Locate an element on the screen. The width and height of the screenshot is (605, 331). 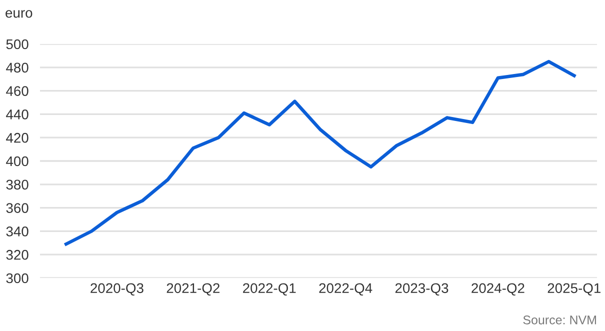
y-tick-label: 380 is located at coordinates (17, 185).